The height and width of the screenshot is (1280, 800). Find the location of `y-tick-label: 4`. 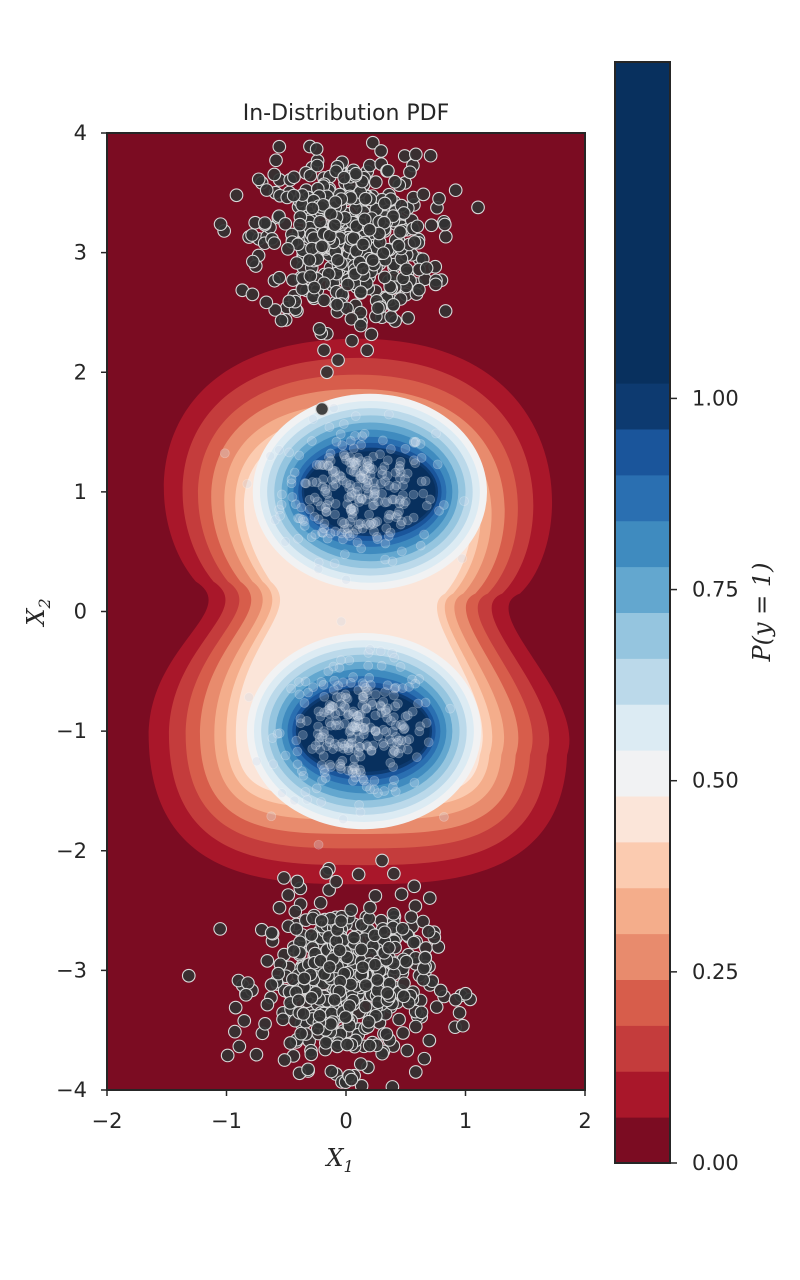

y-tick-label: 4 is located at coordinates (80, 133).